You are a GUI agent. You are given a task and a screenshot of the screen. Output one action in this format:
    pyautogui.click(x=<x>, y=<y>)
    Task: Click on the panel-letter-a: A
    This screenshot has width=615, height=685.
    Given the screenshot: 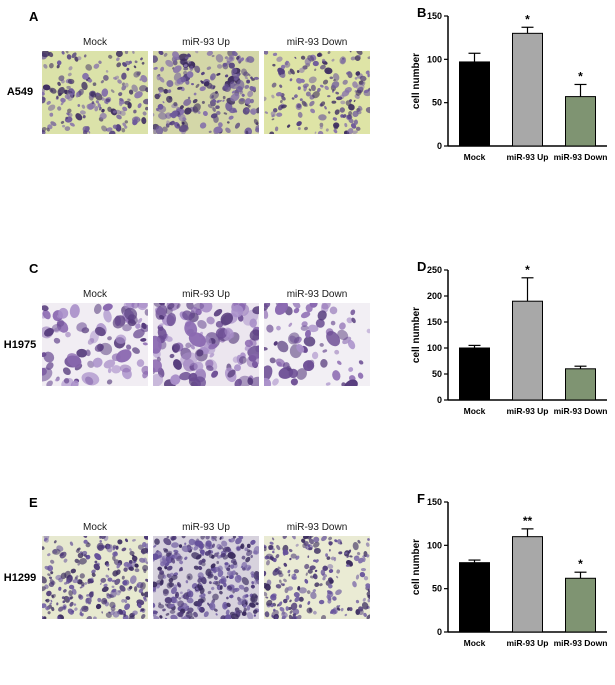 What is the action you would take?
    pyautogui.click(x=34, y=16)
    